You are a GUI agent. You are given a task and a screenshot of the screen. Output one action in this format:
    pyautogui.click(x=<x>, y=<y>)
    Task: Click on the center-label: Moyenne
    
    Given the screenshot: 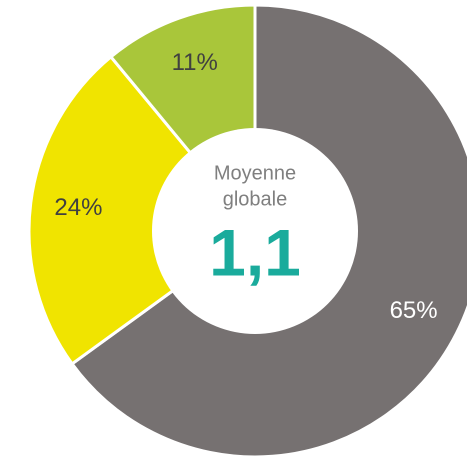 What is the action you would take?
    pyautogui.click(x=255, y=173)
    